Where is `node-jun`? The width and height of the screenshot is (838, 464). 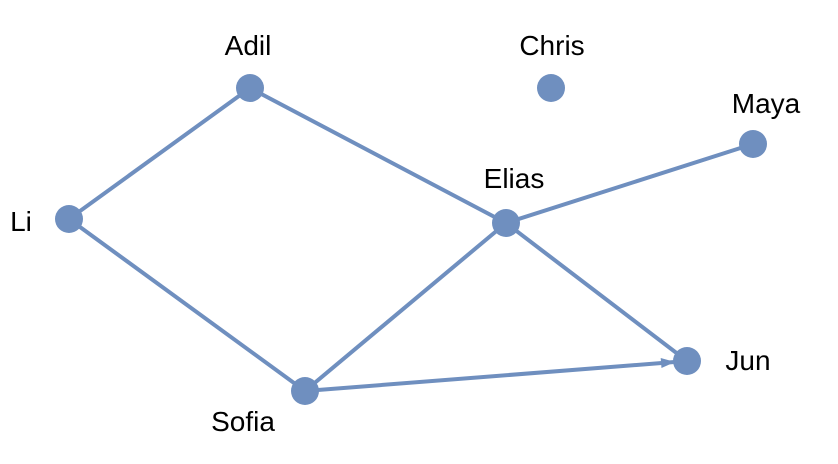 node-jun is located at coordinates (687, 361).